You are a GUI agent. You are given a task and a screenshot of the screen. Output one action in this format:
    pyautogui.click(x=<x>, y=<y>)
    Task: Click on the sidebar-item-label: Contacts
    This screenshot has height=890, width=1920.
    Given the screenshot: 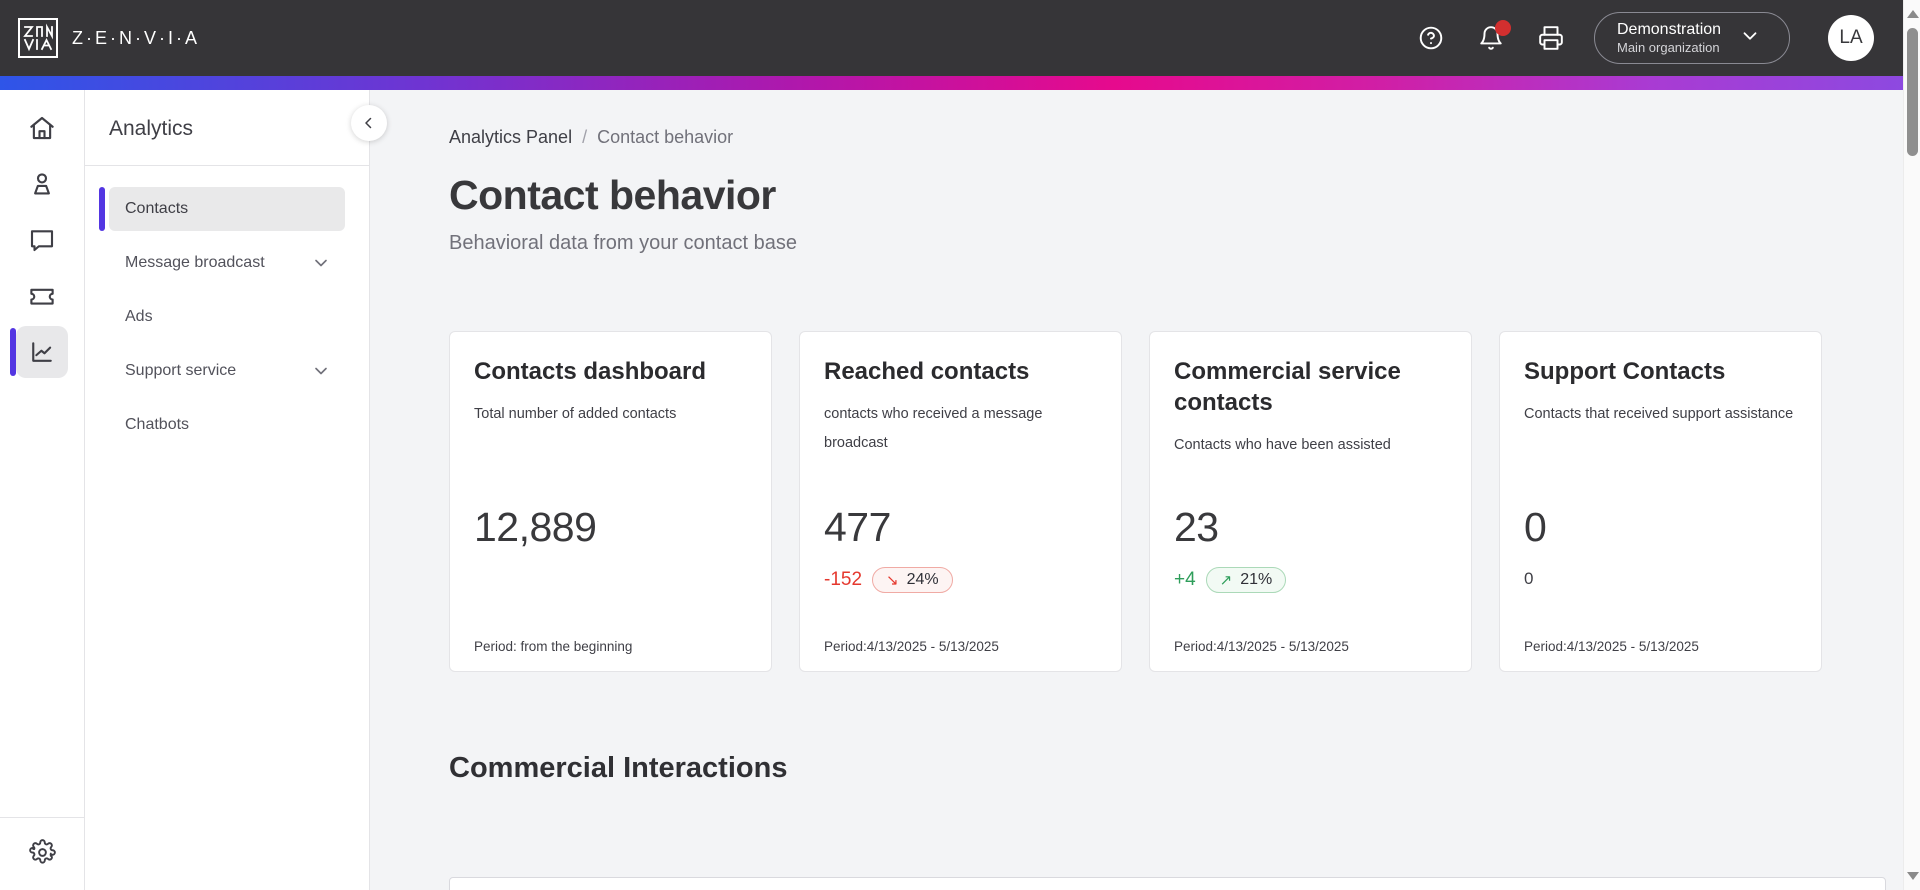 What is the action you would take?
    pyautogui.click(x=157, y=208)
    